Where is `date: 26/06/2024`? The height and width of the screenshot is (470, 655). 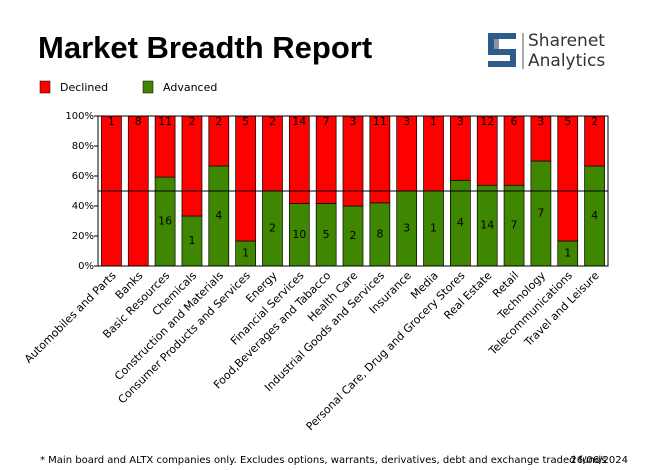
date: 26/06/2024 is located at coordinates (599, 460).